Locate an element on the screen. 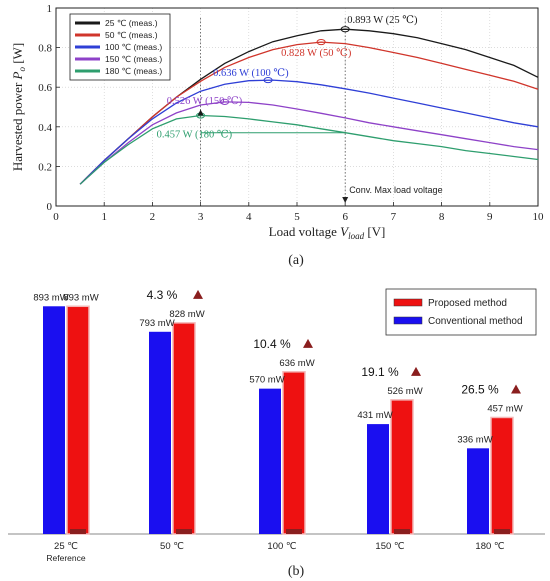  legend-label: 25 ℃ (meas.) is located at coordinates (131, 23).